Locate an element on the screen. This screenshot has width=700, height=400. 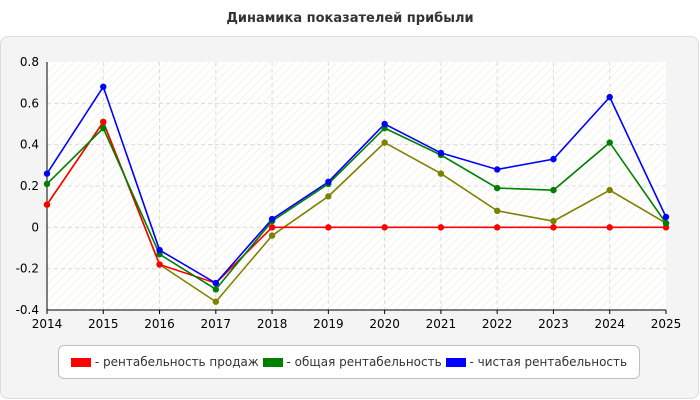
data-point-s1-2015 is located at coordinates (103, 128).